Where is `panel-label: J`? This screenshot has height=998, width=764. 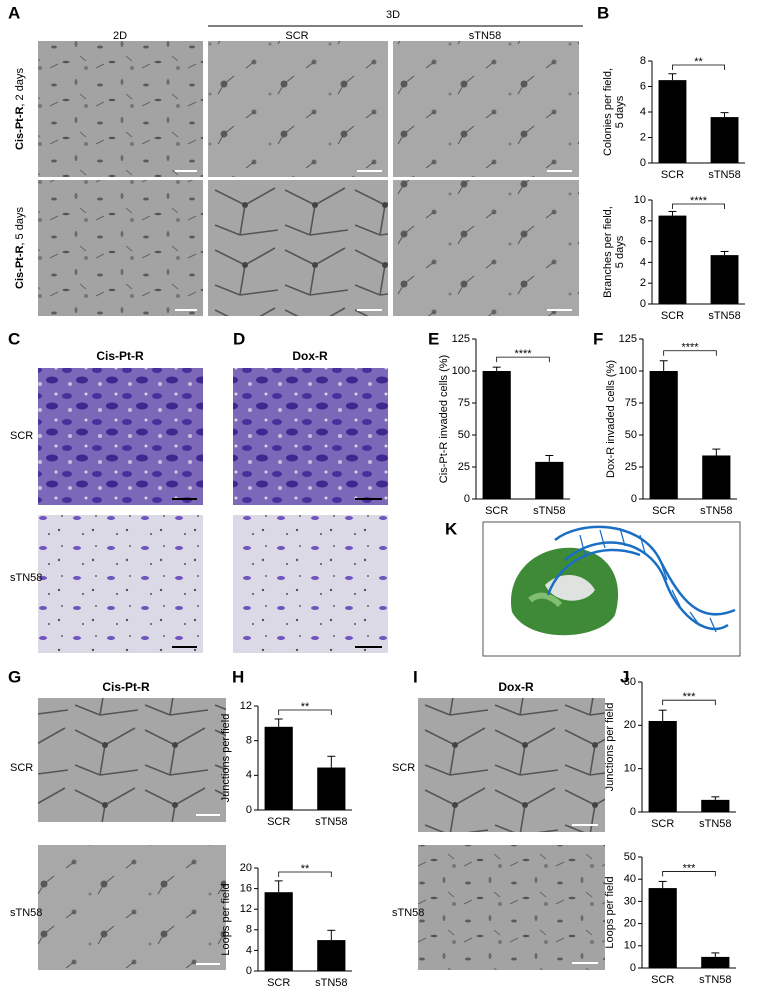
panel-label: J is located at coordinates (624, 676).